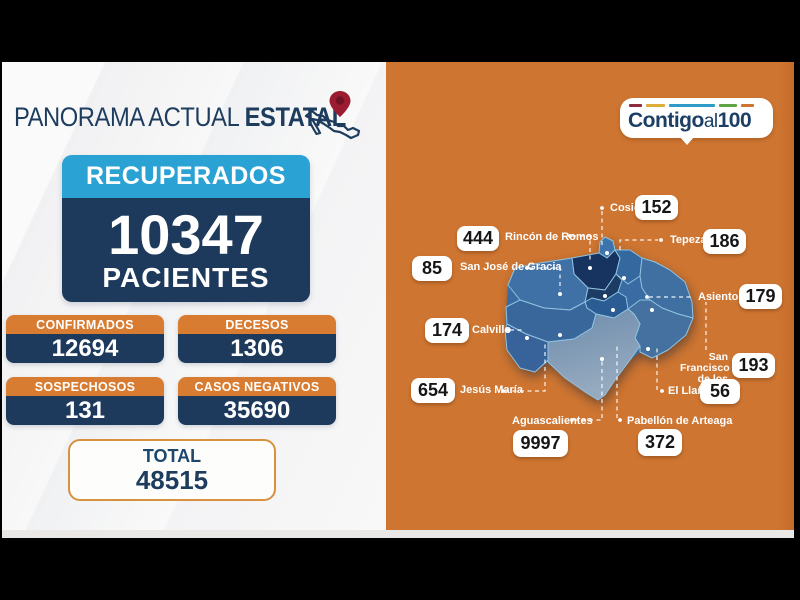 Image resolution: width=800 pixels, height=600 pixels. I want to click on recovered-card: RECUPERADOS 10347 PACIENTES, so click(186, 228).